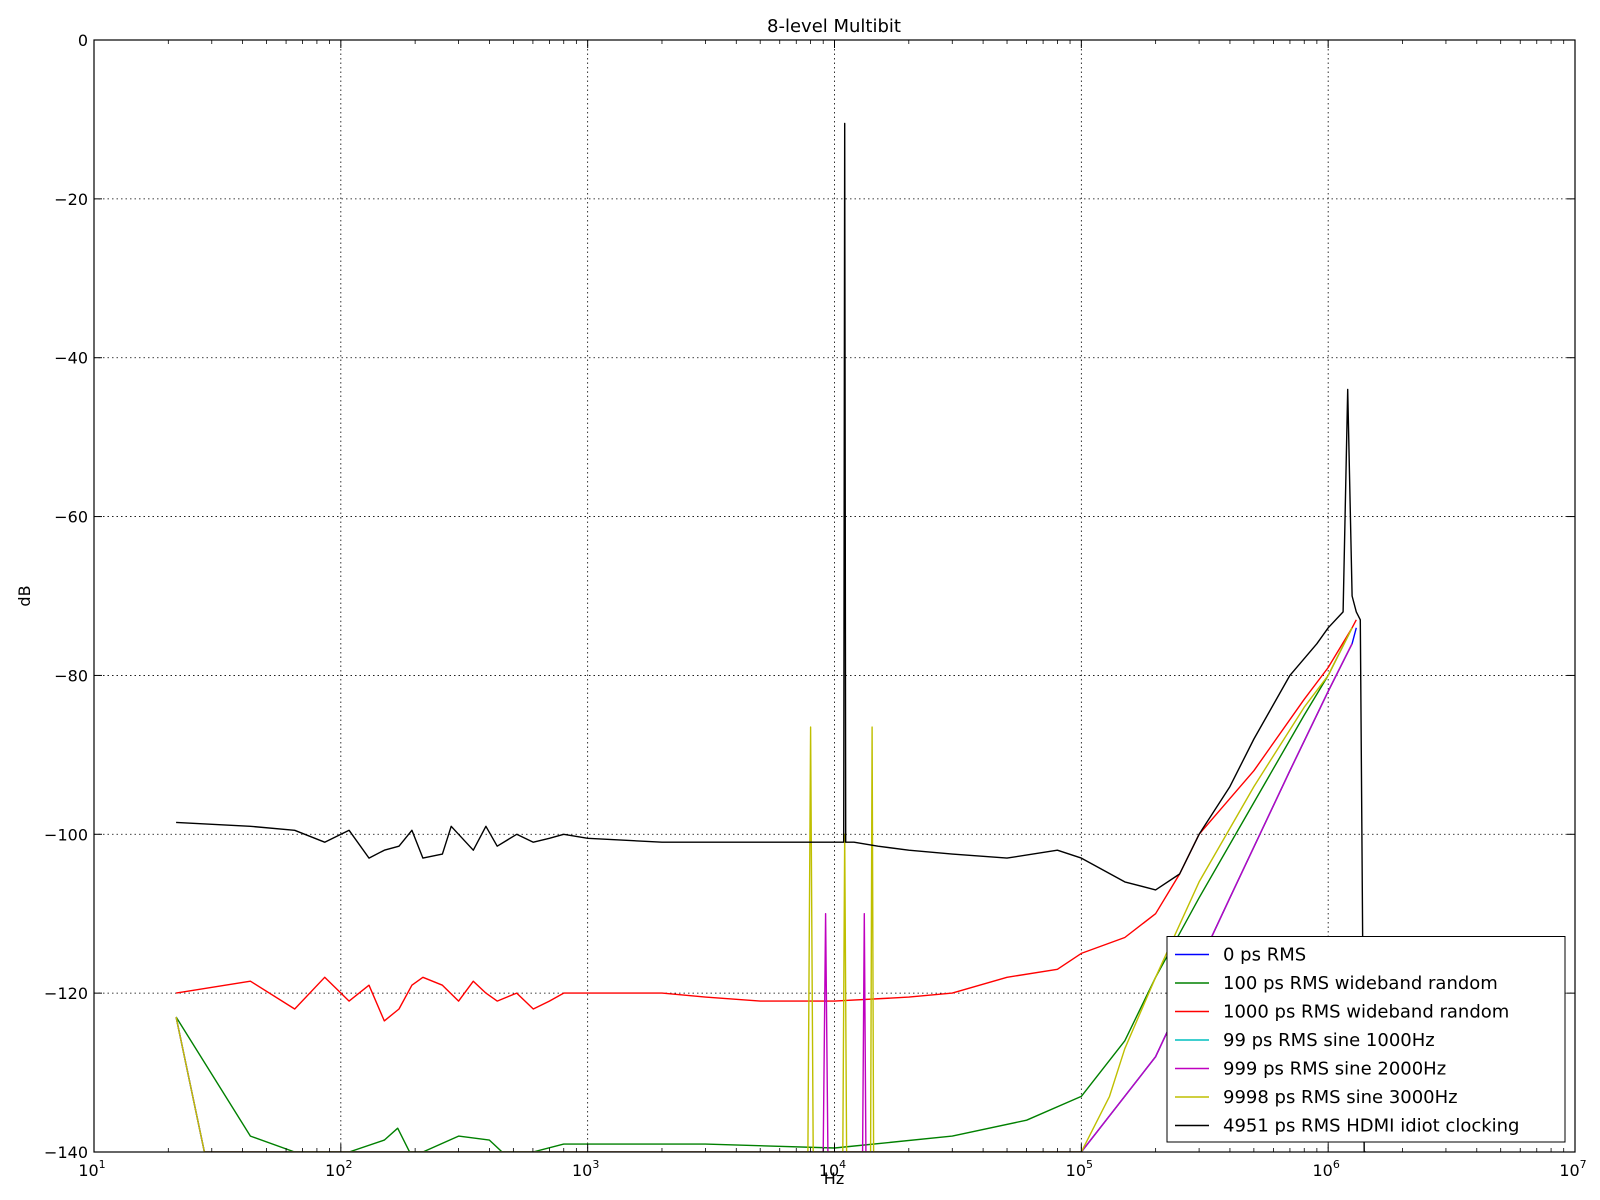 This screenshot has height=1200, width=1600. Describe the element at coordinates (91, 1169) in the screenshot. I see `x-tick-label: 10¹` at that location.